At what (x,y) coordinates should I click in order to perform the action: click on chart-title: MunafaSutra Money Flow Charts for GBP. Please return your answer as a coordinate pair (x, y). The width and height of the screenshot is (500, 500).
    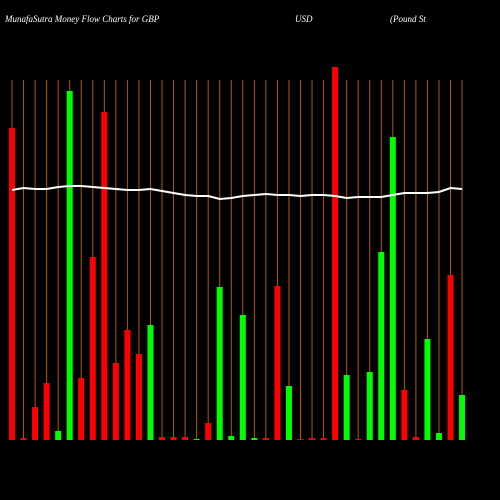
    Looking at the image, I should click on (82, 19).